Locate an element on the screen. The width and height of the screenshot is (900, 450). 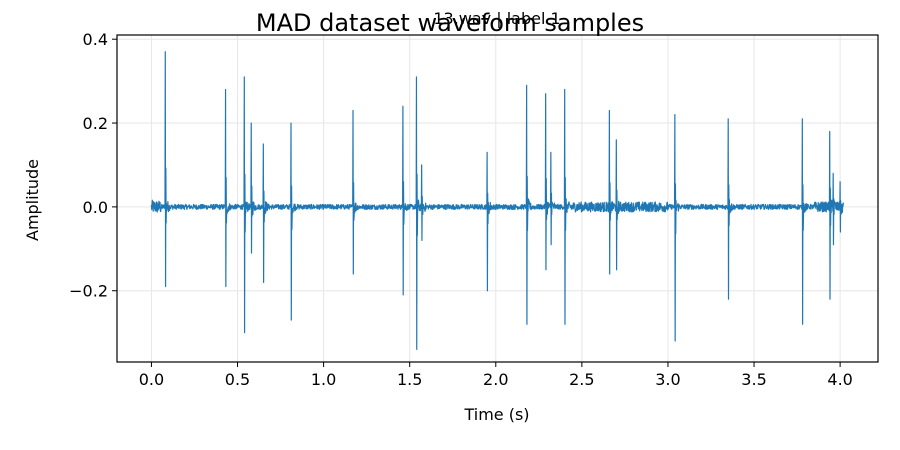
figure-suptitle: MAD dataset waveform samples is located at coordinates (450, 23).